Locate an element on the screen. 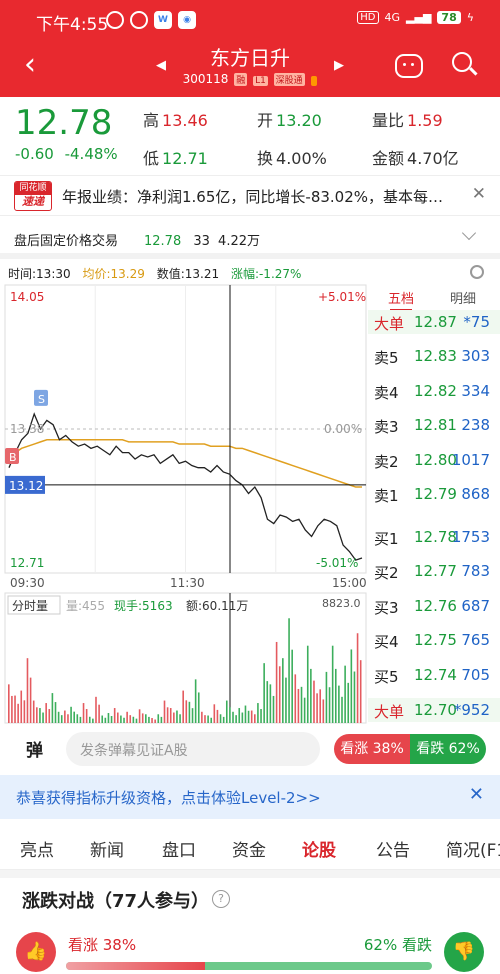  thumbs-up-icon: 👍 is located at coordinates (36, 952).